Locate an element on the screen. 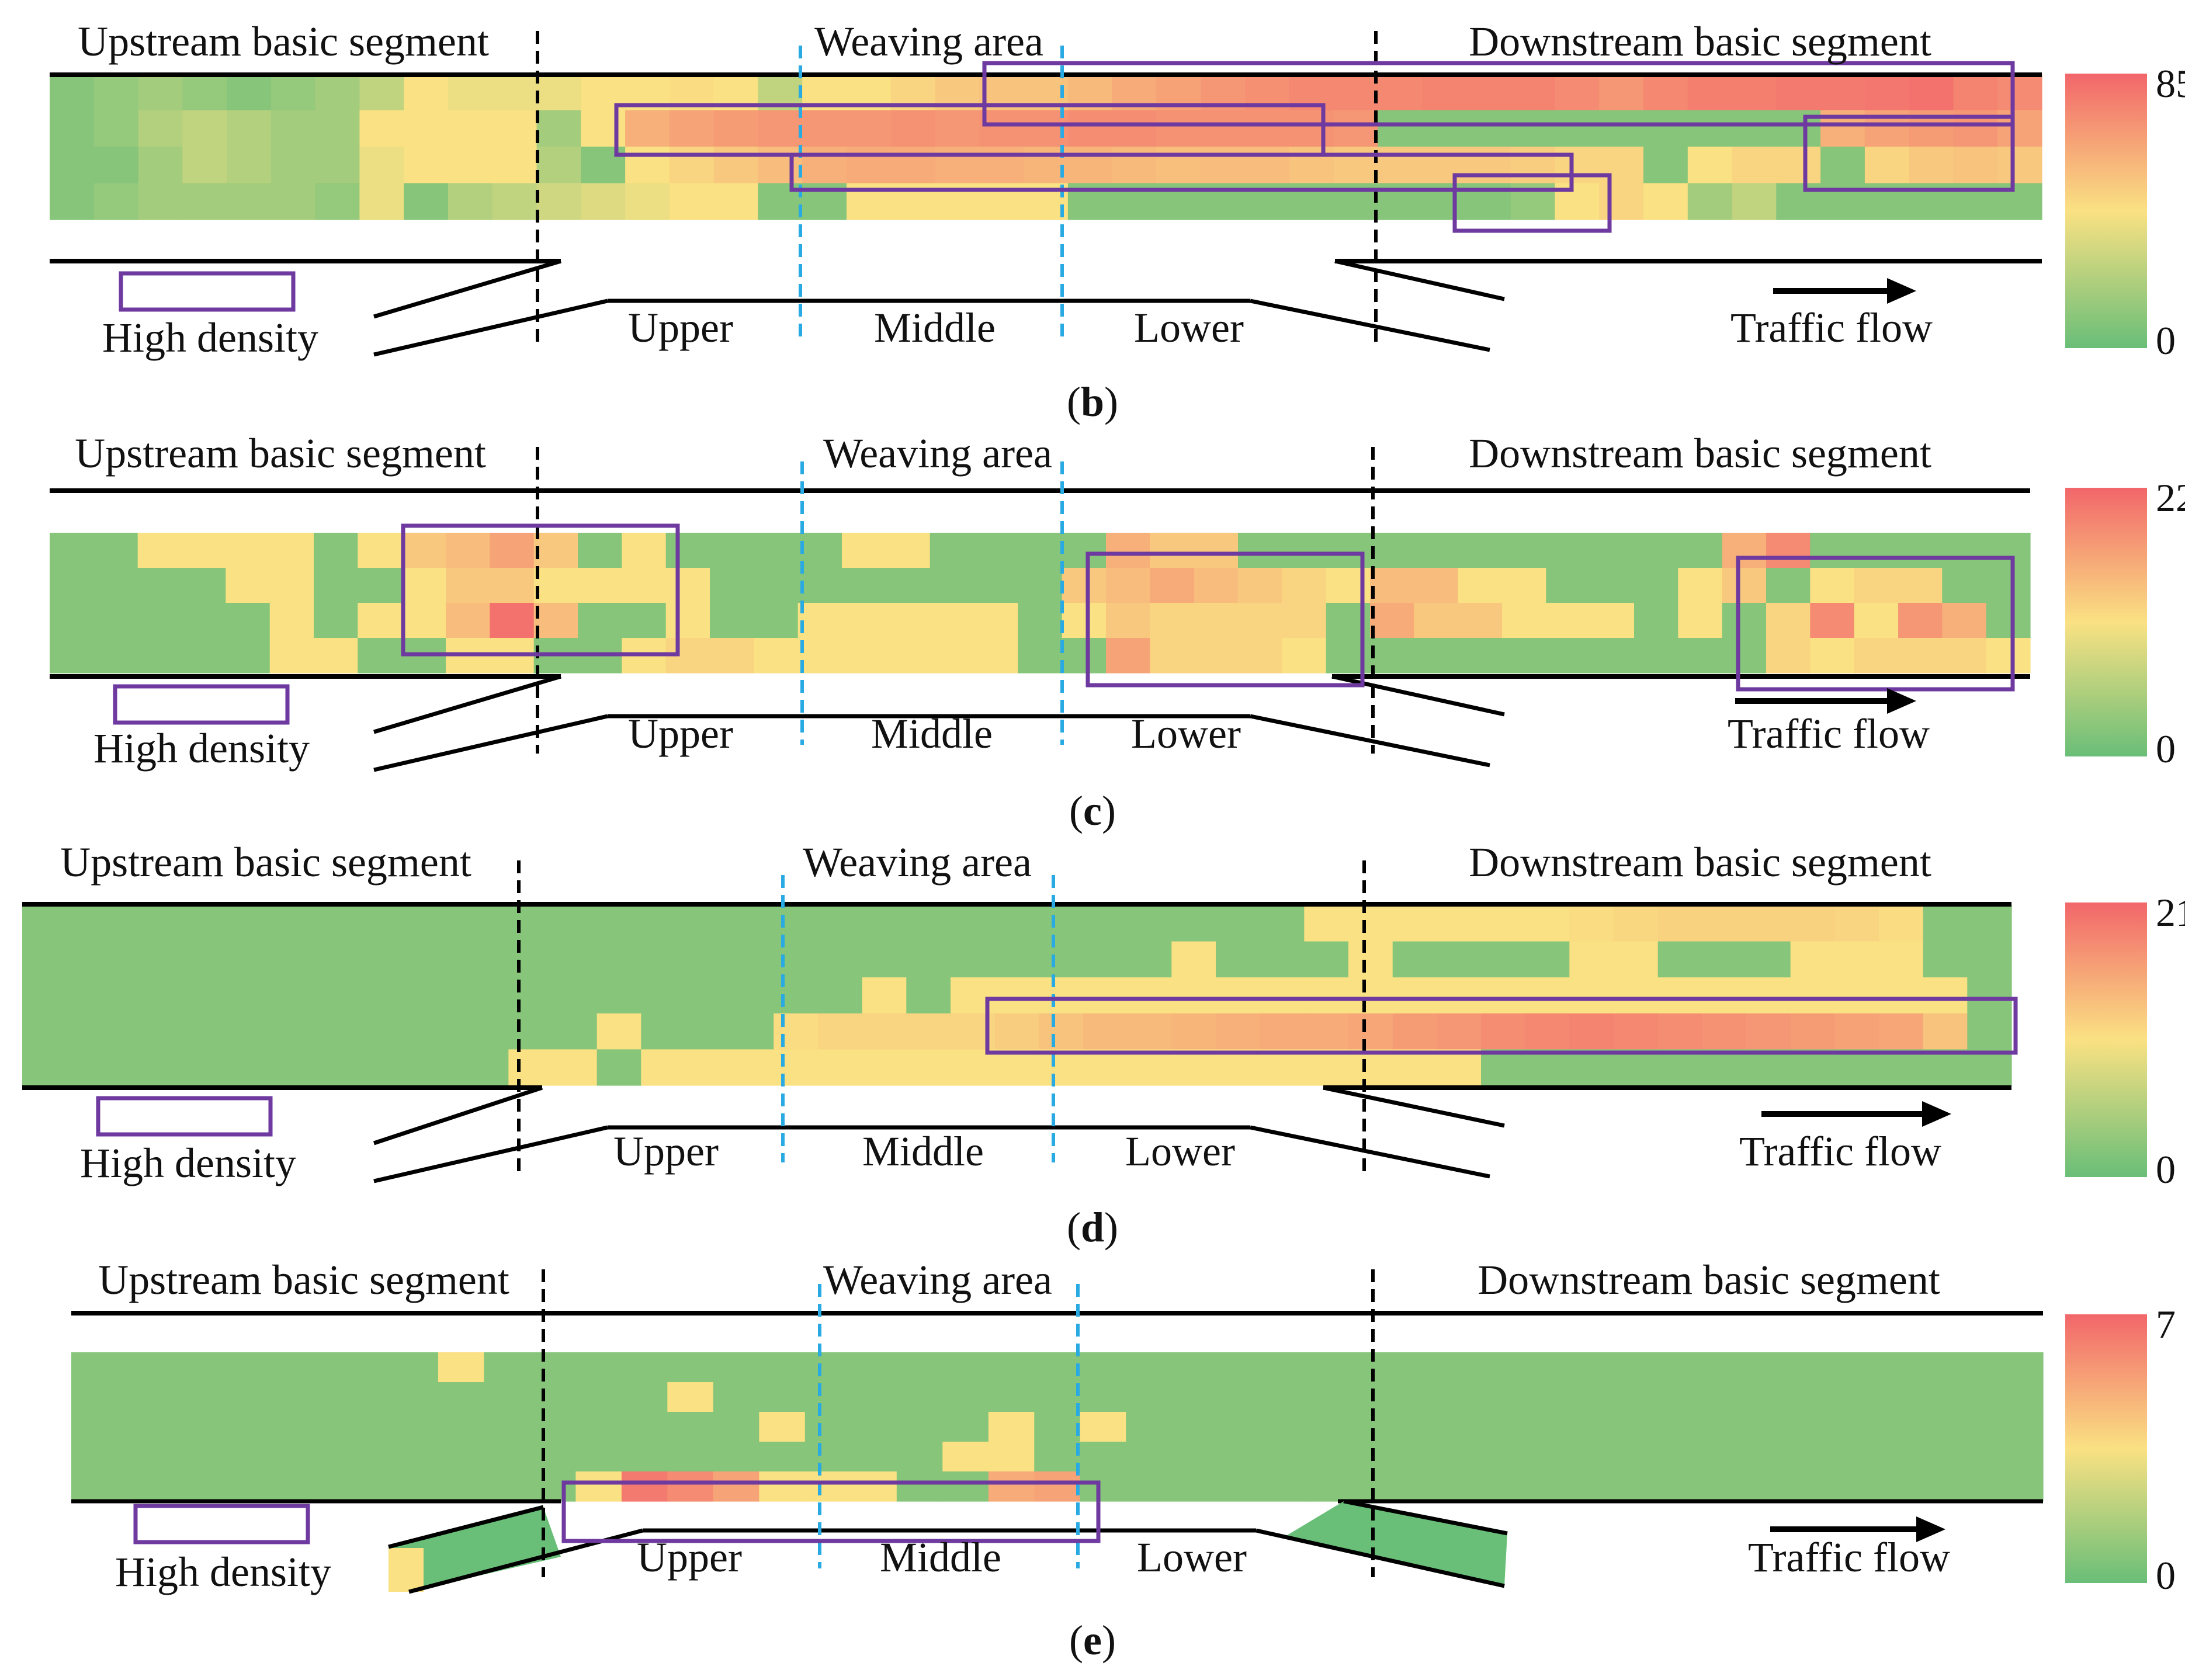 The width and height of the screenshot is (2185, 1680). section-title-upstream: Upstream basic segment is located at coordinates (280, 453).